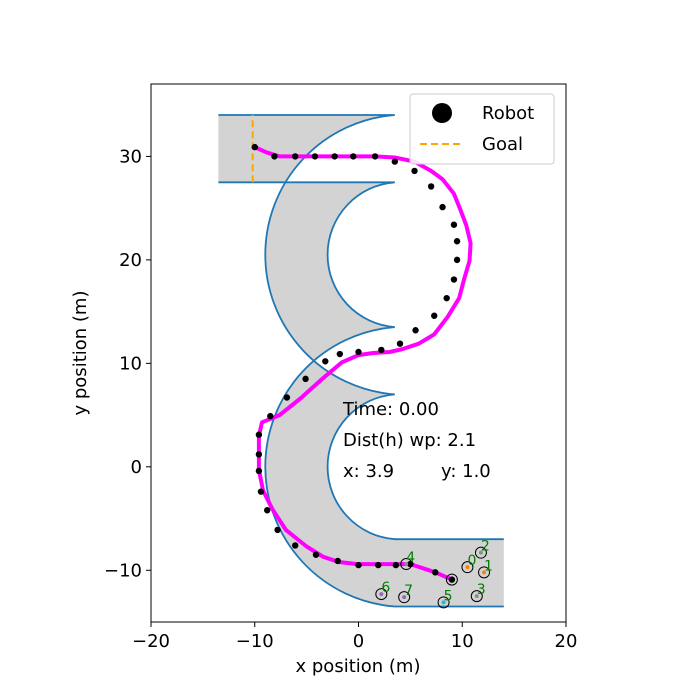 The image size is (700, 700). Describe the element at coordinates (410, 558) in the screenshot. I see `robot-4-label: 4` at that location.